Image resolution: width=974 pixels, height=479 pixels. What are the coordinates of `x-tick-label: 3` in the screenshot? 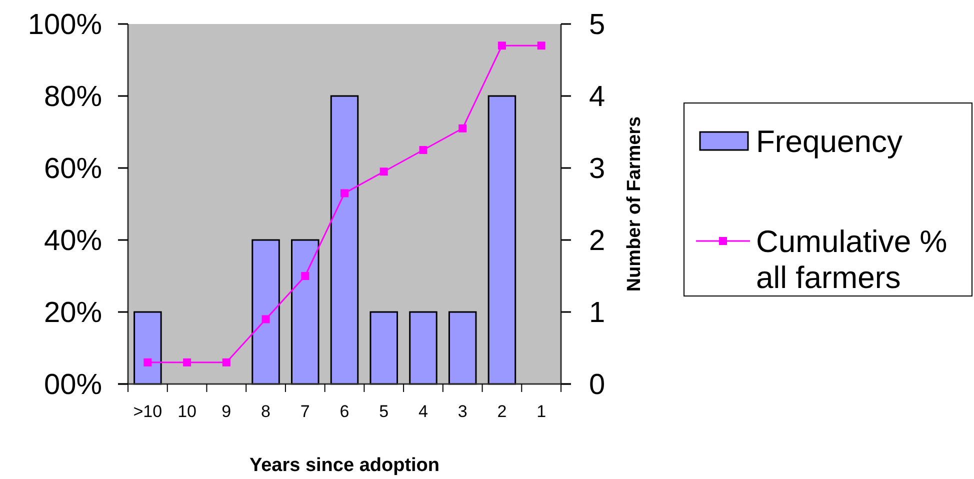 It's located at (463, 411).